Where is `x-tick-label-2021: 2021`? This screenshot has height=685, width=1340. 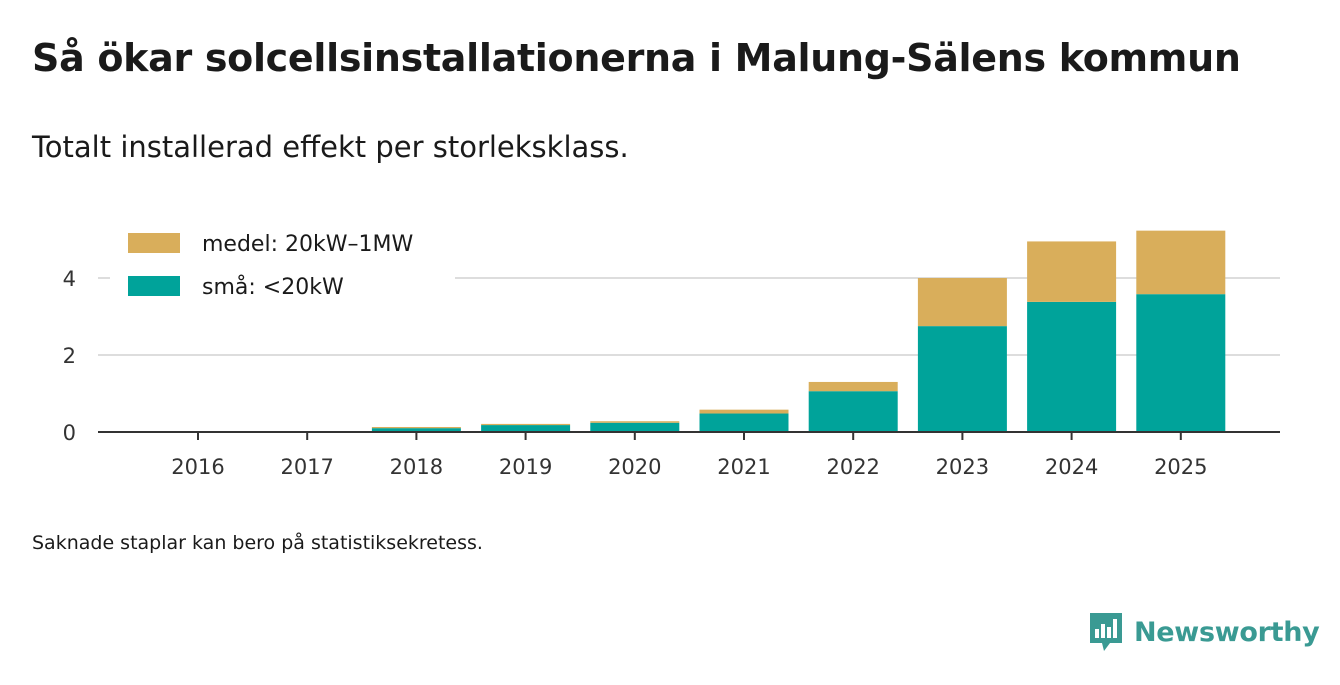 x-tick-label-2021: 2021 is located at coordinates (743, 467).